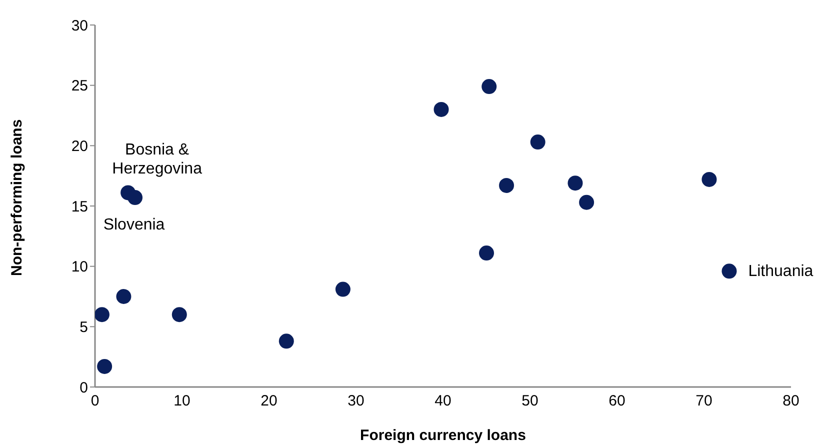  What do you see at coordinates (791, 401) in the screenshot?
I see `x-tick-label: 80` at bounding box center [791, 401].